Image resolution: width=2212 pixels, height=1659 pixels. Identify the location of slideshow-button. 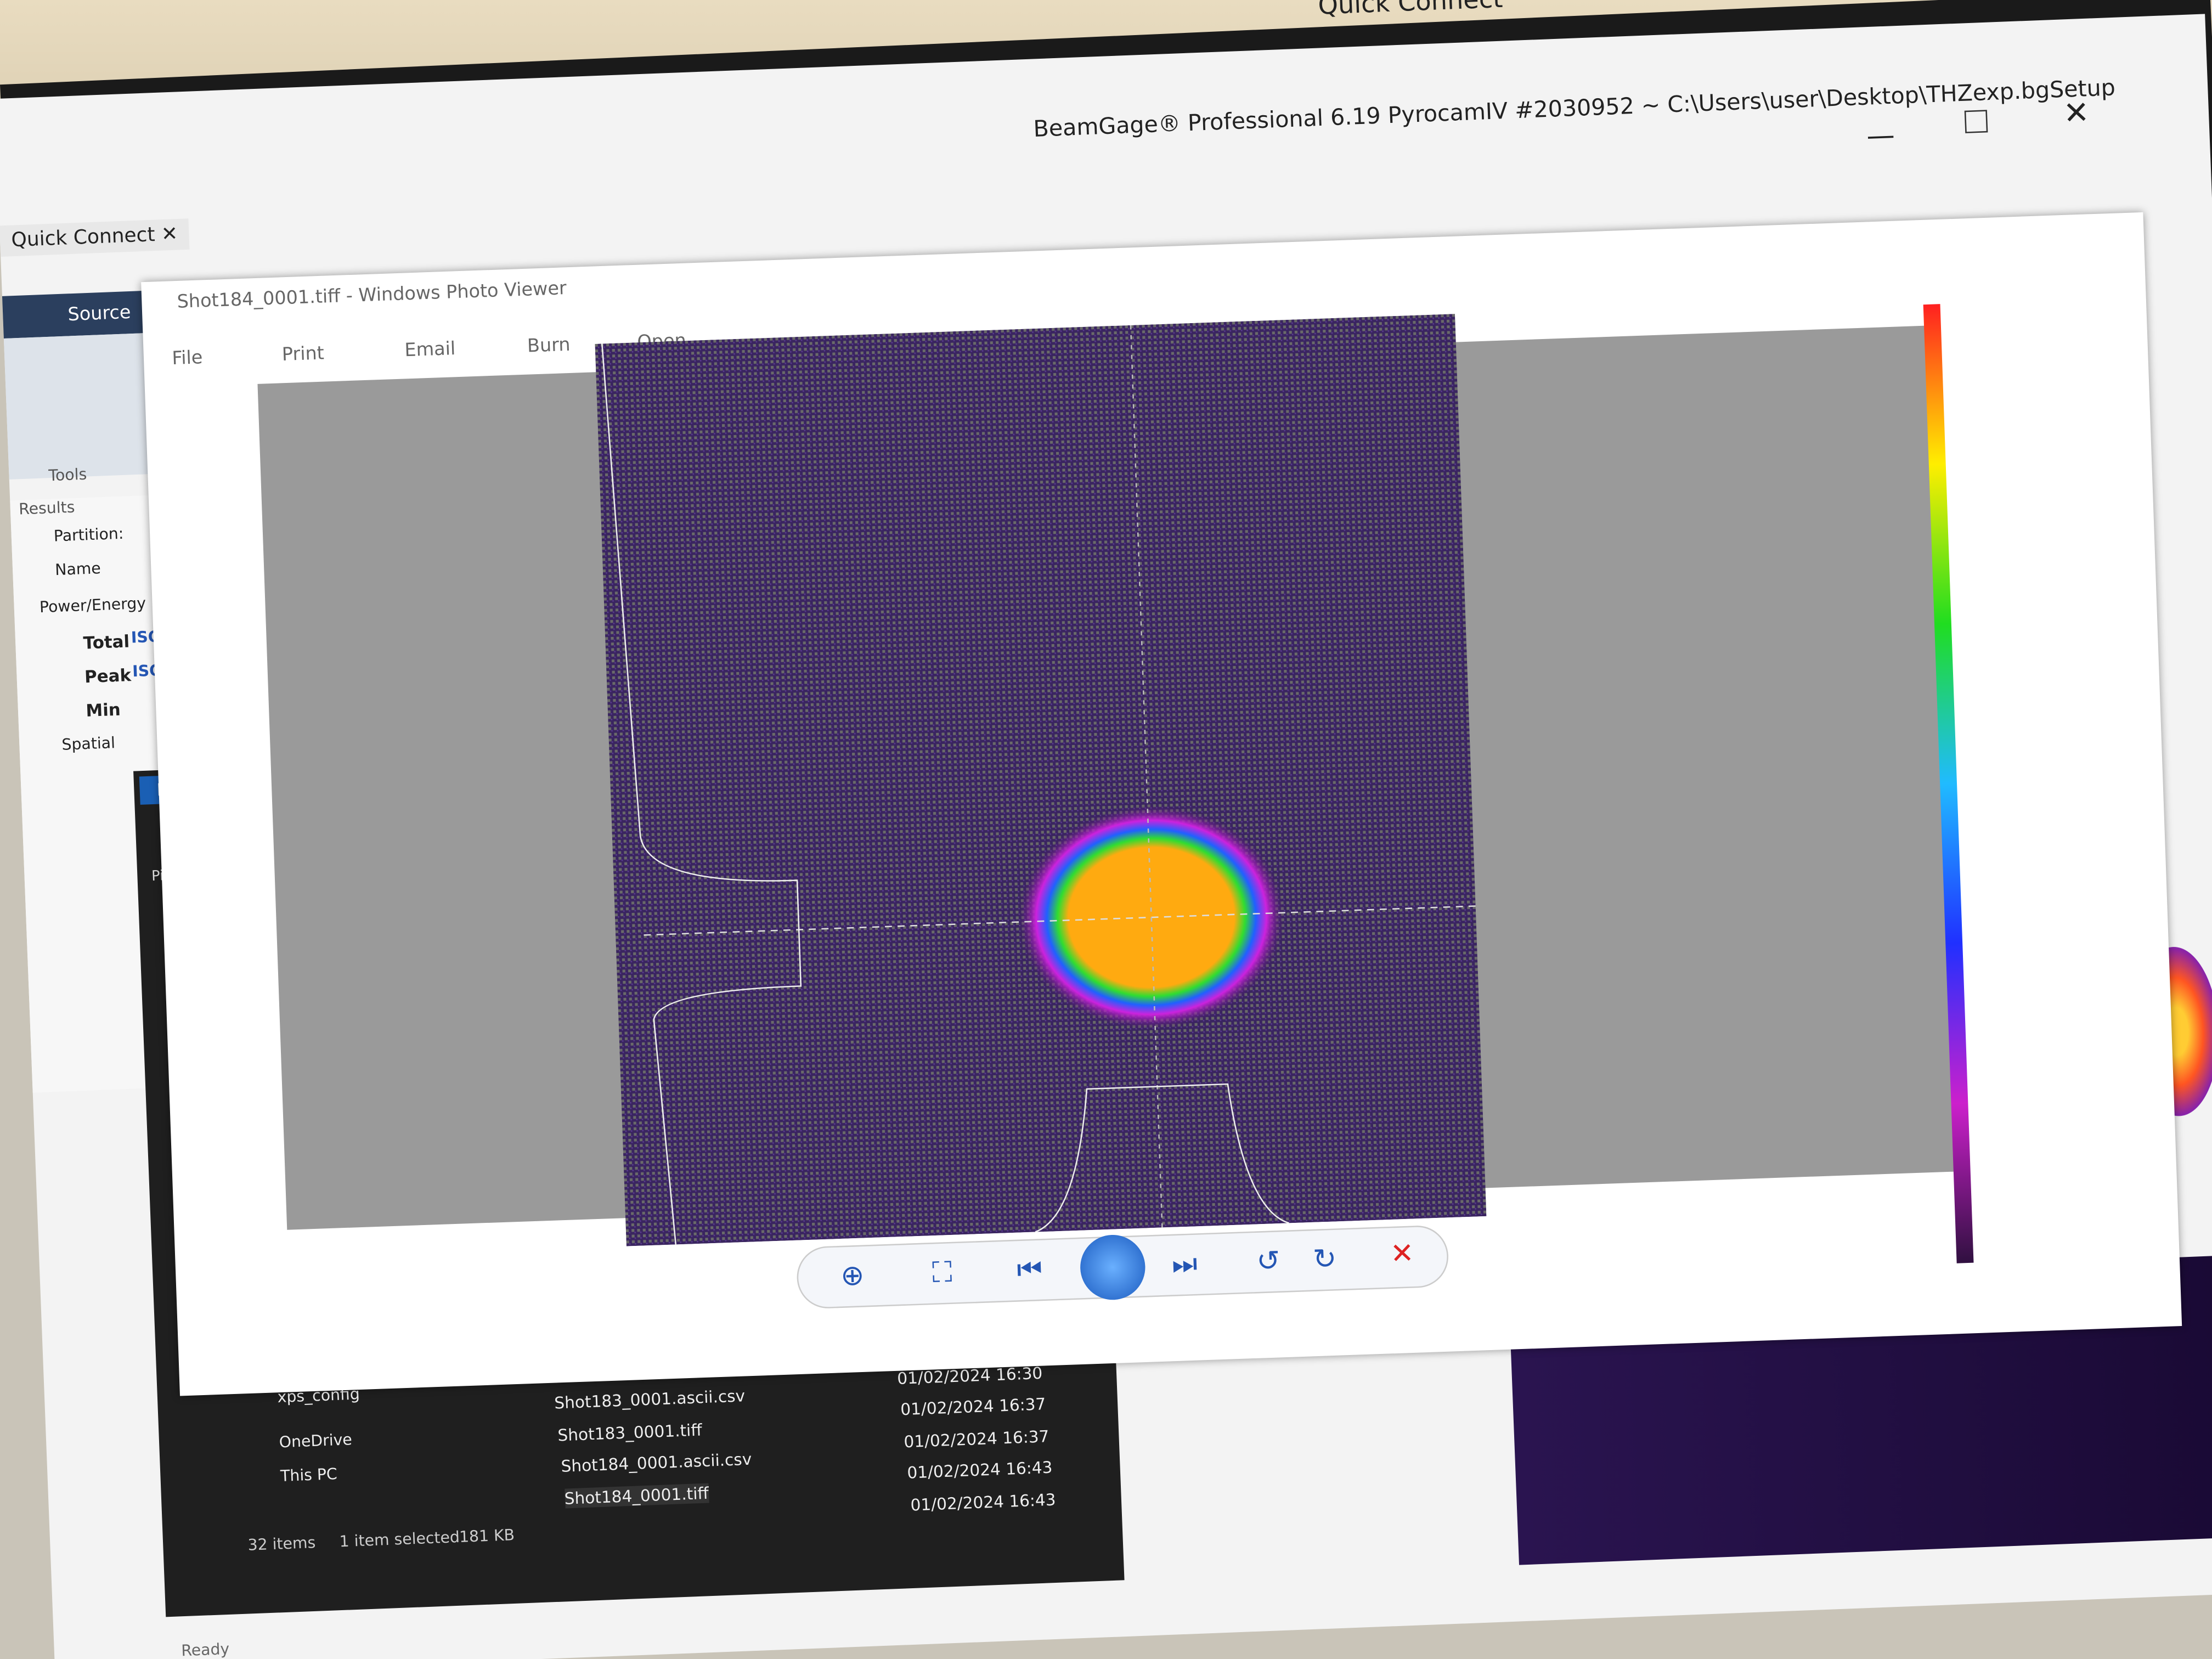
(1113, 1267).